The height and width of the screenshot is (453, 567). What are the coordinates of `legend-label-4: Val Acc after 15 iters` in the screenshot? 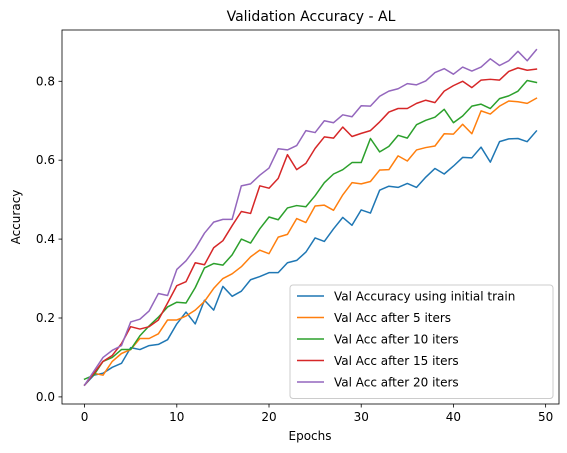 It's located at (396, 361).